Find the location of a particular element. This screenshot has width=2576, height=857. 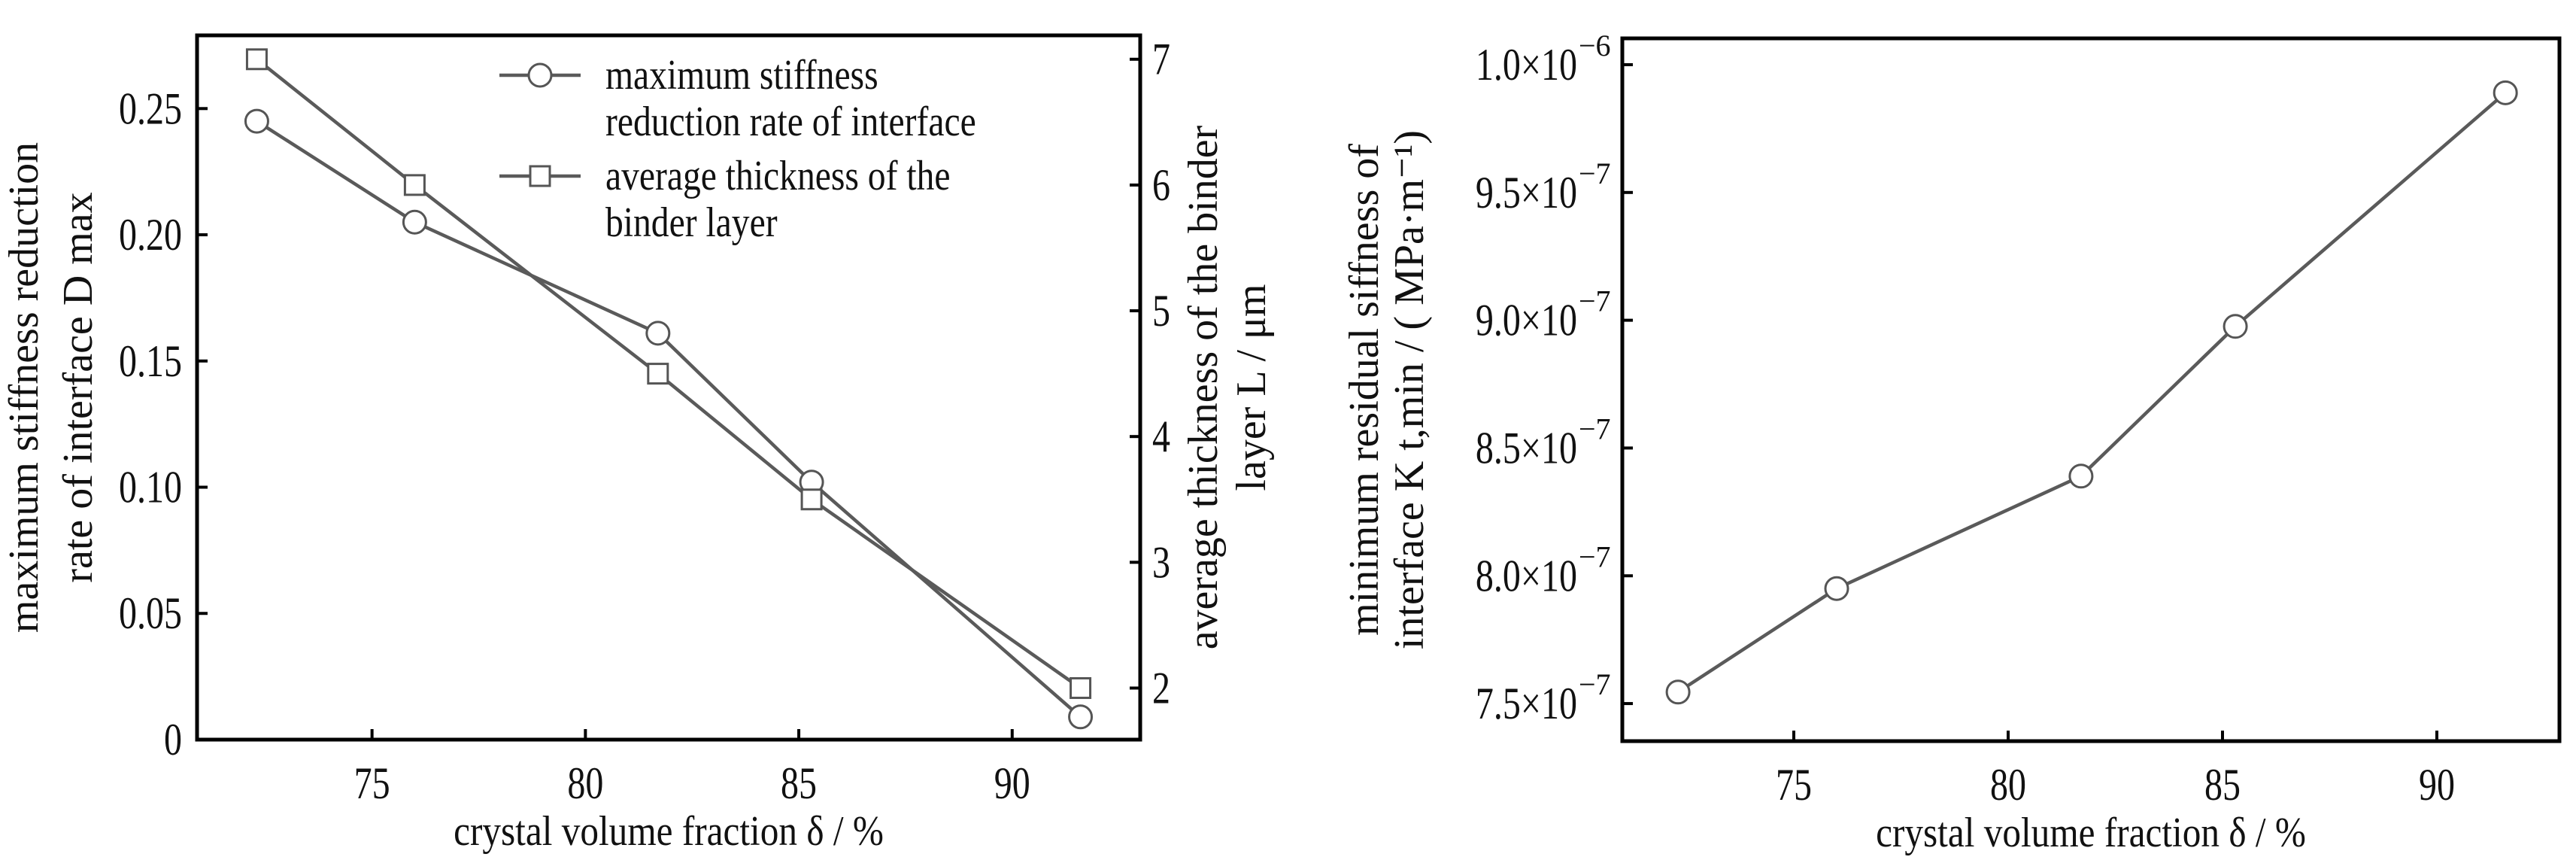

y-axis-label-line: maximum stiffness reduction is located at coordinates (24, 387).